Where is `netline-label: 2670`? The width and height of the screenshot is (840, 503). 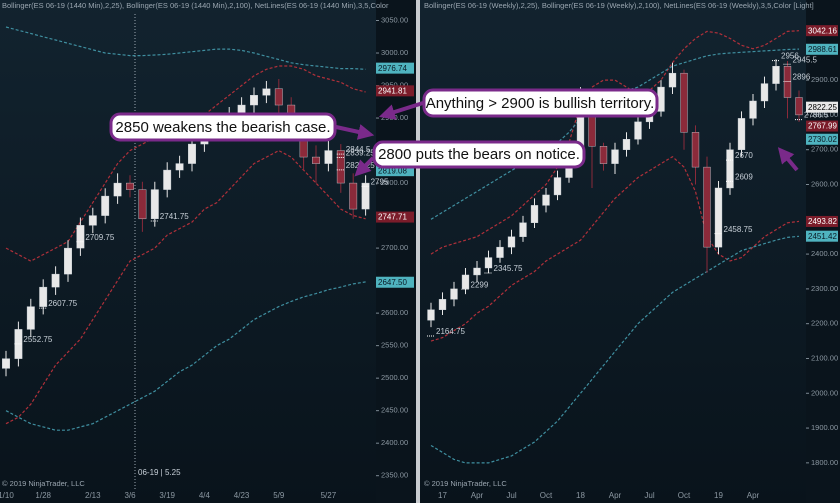
netline-label: 2670 is located at coordinates (744, 155).